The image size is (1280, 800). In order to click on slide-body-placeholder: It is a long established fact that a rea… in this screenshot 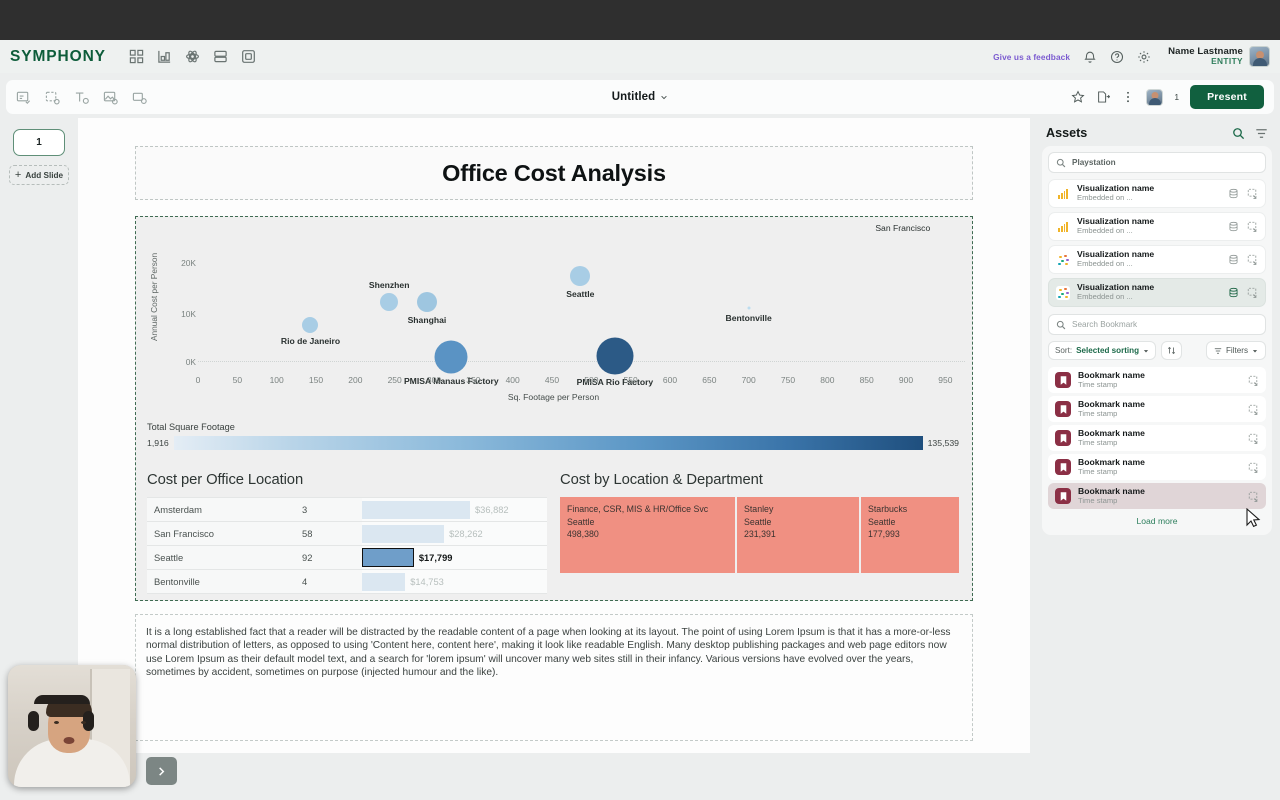, I will do `click(554, 677)`.